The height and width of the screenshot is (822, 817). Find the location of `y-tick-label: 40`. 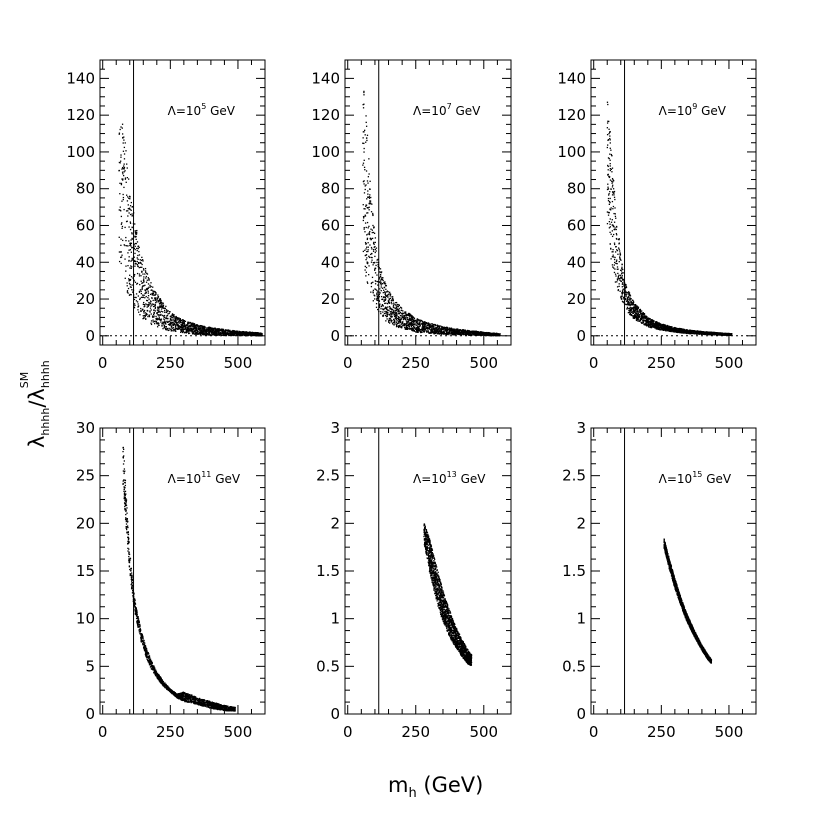

y-tick-label: 40 is located at coordinates (330, 262).